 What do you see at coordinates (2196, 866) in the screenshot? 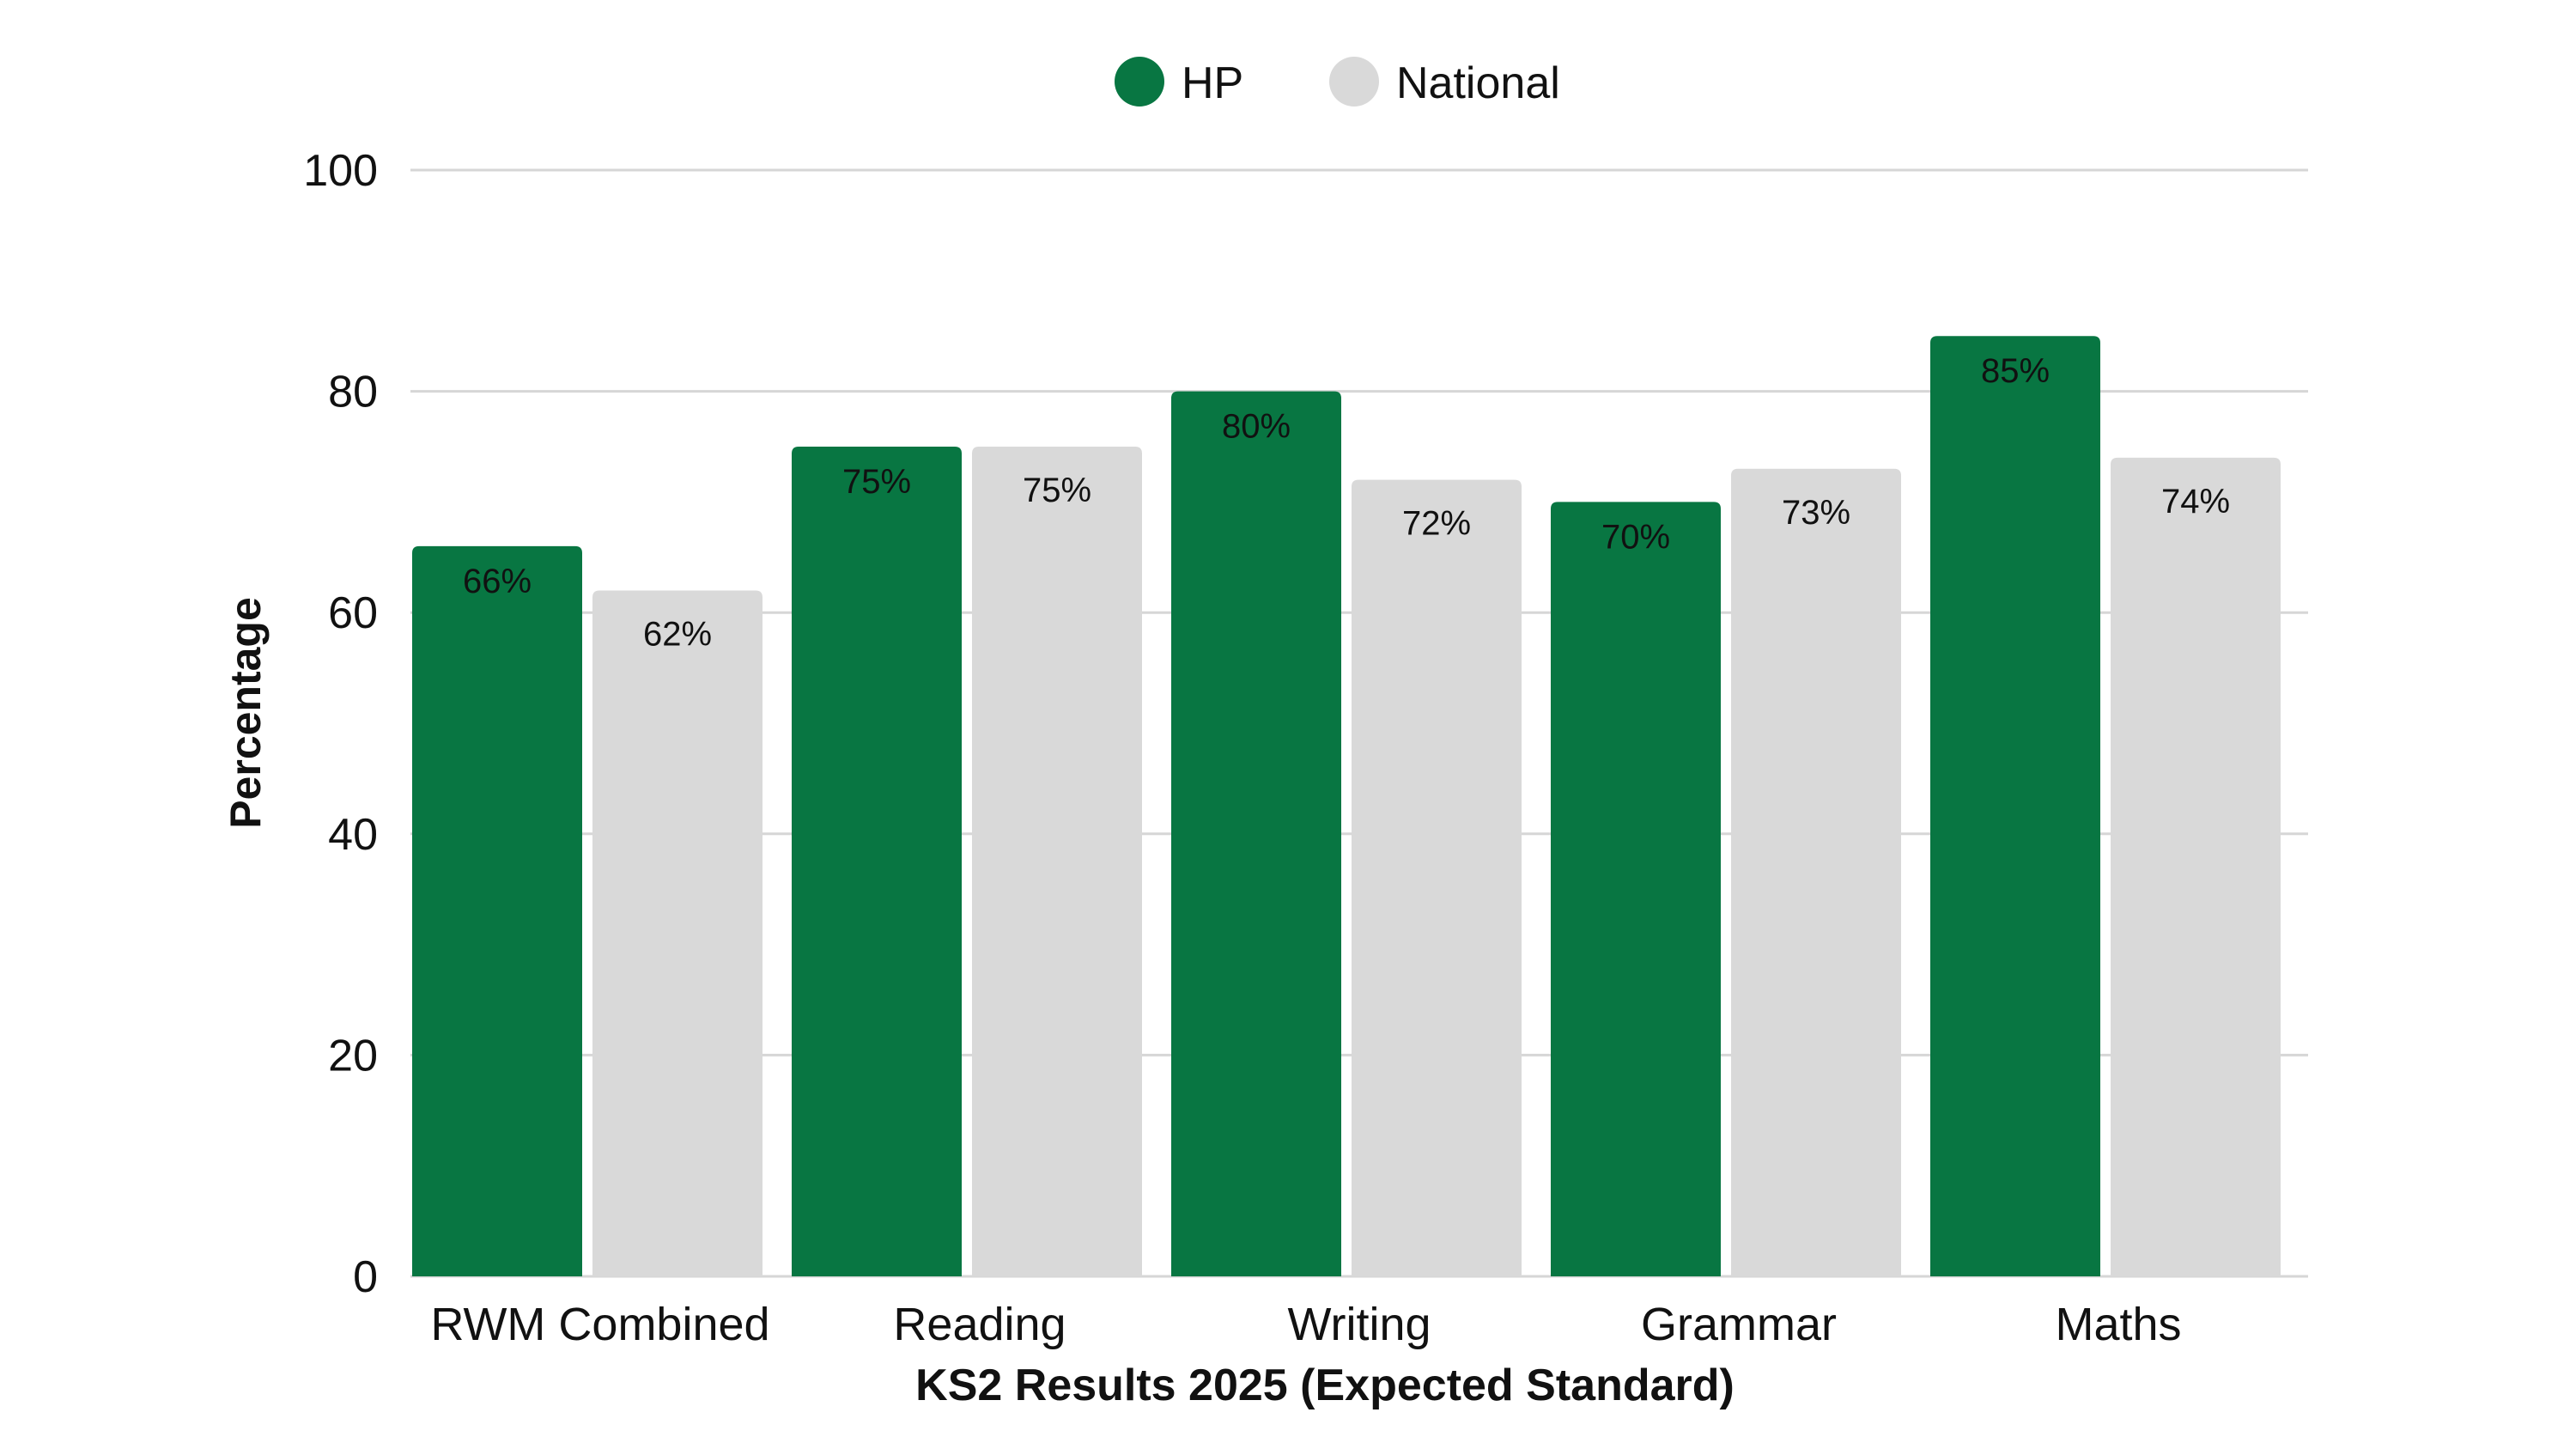
I see `bar-national-maths` at bounding box center [2196, 866].